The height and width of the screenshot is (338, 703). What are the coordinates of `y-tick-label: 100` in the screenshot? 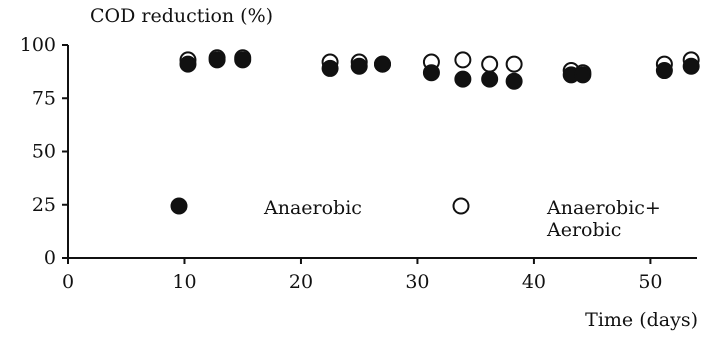 It's located at (38, 45).